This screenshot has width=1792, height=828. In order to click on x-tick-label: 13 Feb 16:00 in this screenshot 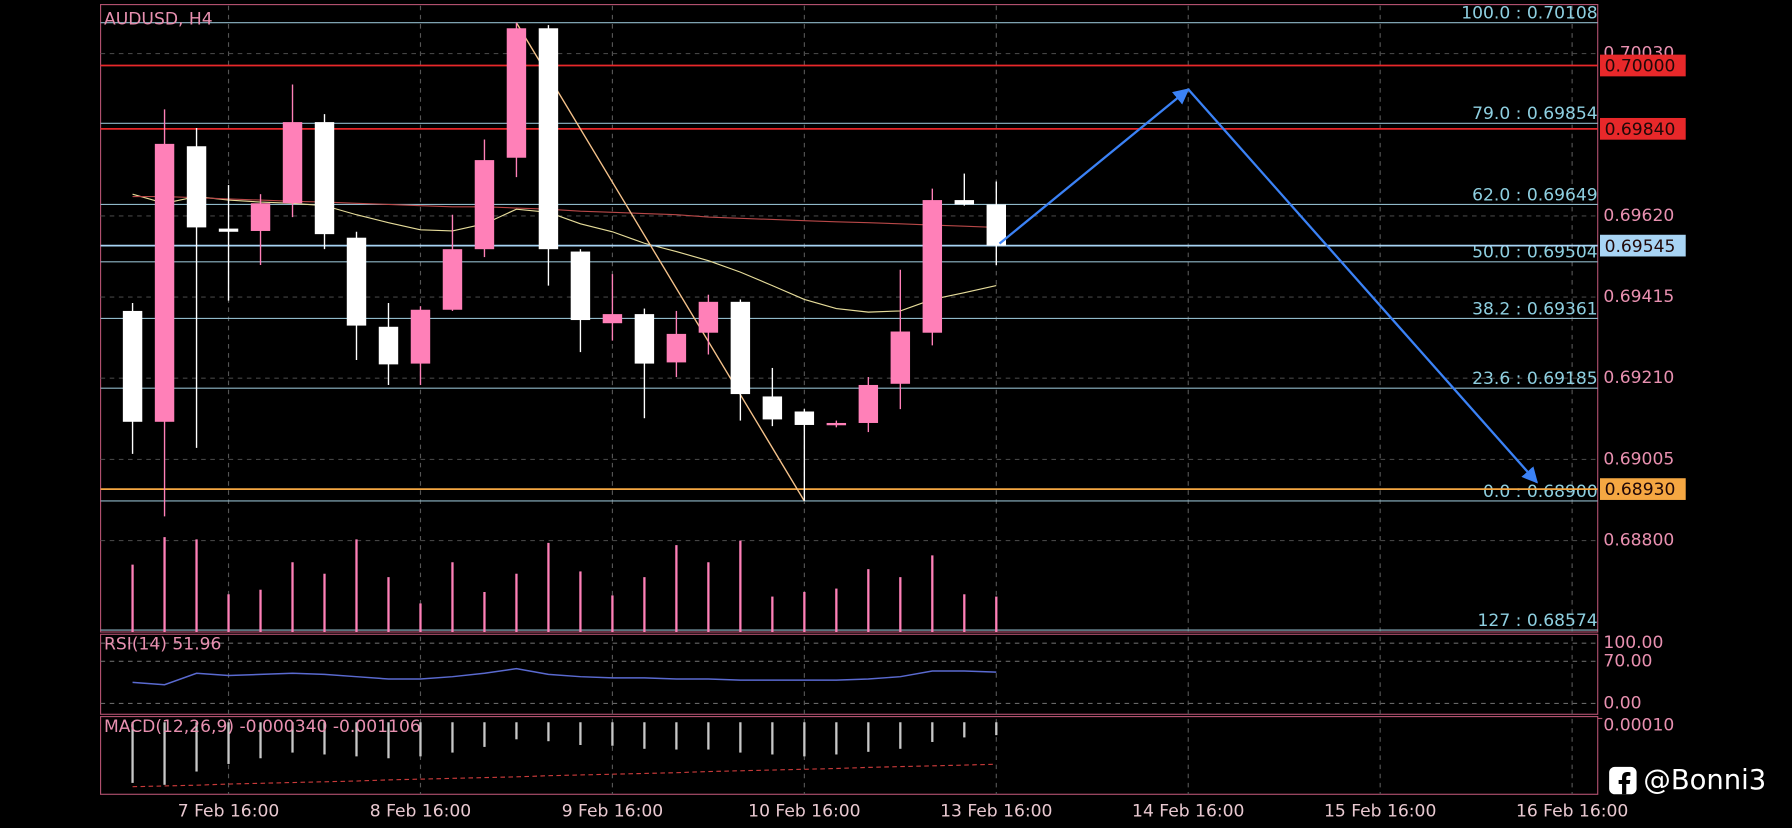, I will do `click(996, 811)`.